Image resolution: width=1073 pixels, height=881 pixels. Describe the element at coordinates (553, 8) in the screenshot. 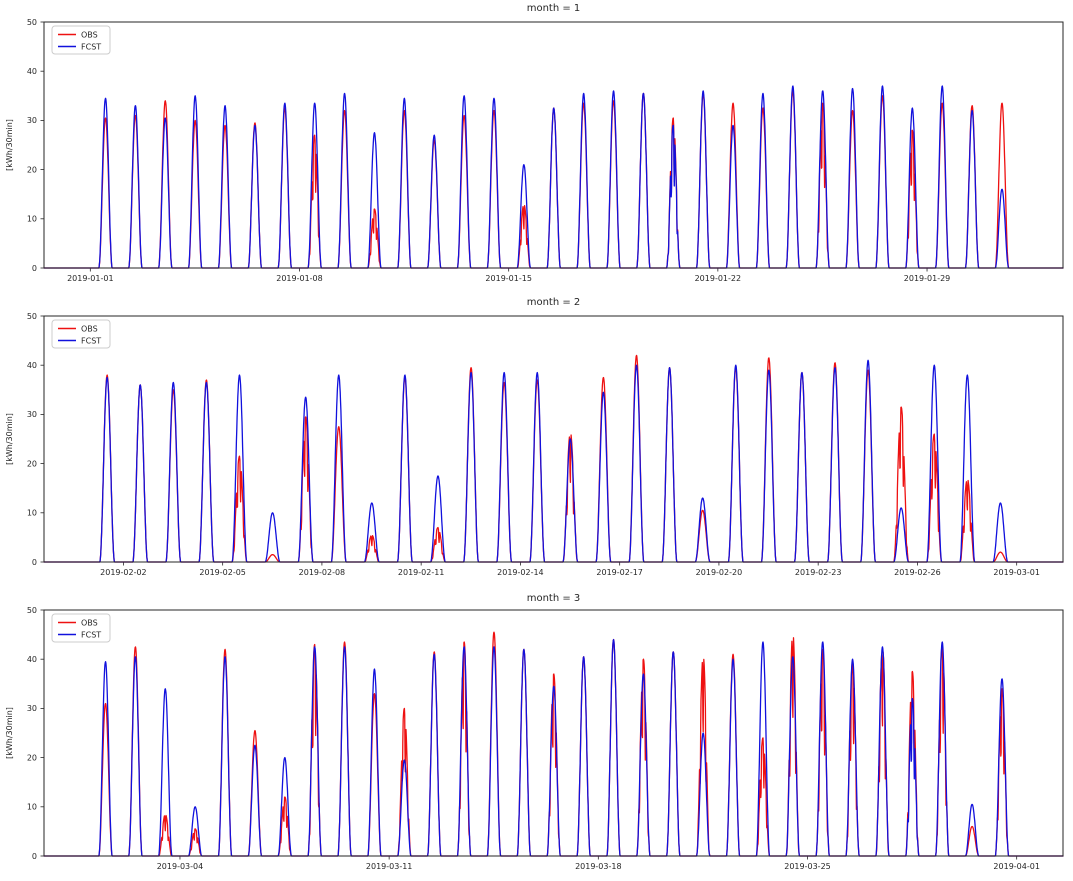

I see `panel-1-title: month = 1` at that location.